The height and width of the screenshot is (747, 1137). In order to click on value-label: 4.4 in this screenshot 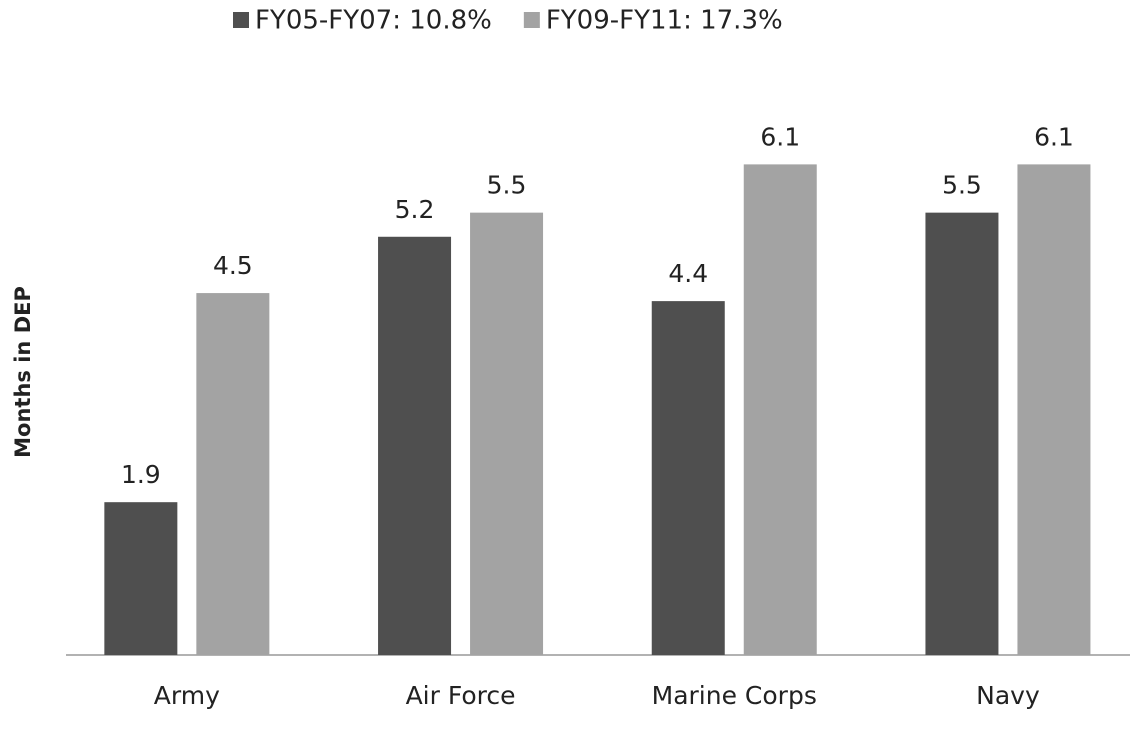, I will do `click(688, 273)`.